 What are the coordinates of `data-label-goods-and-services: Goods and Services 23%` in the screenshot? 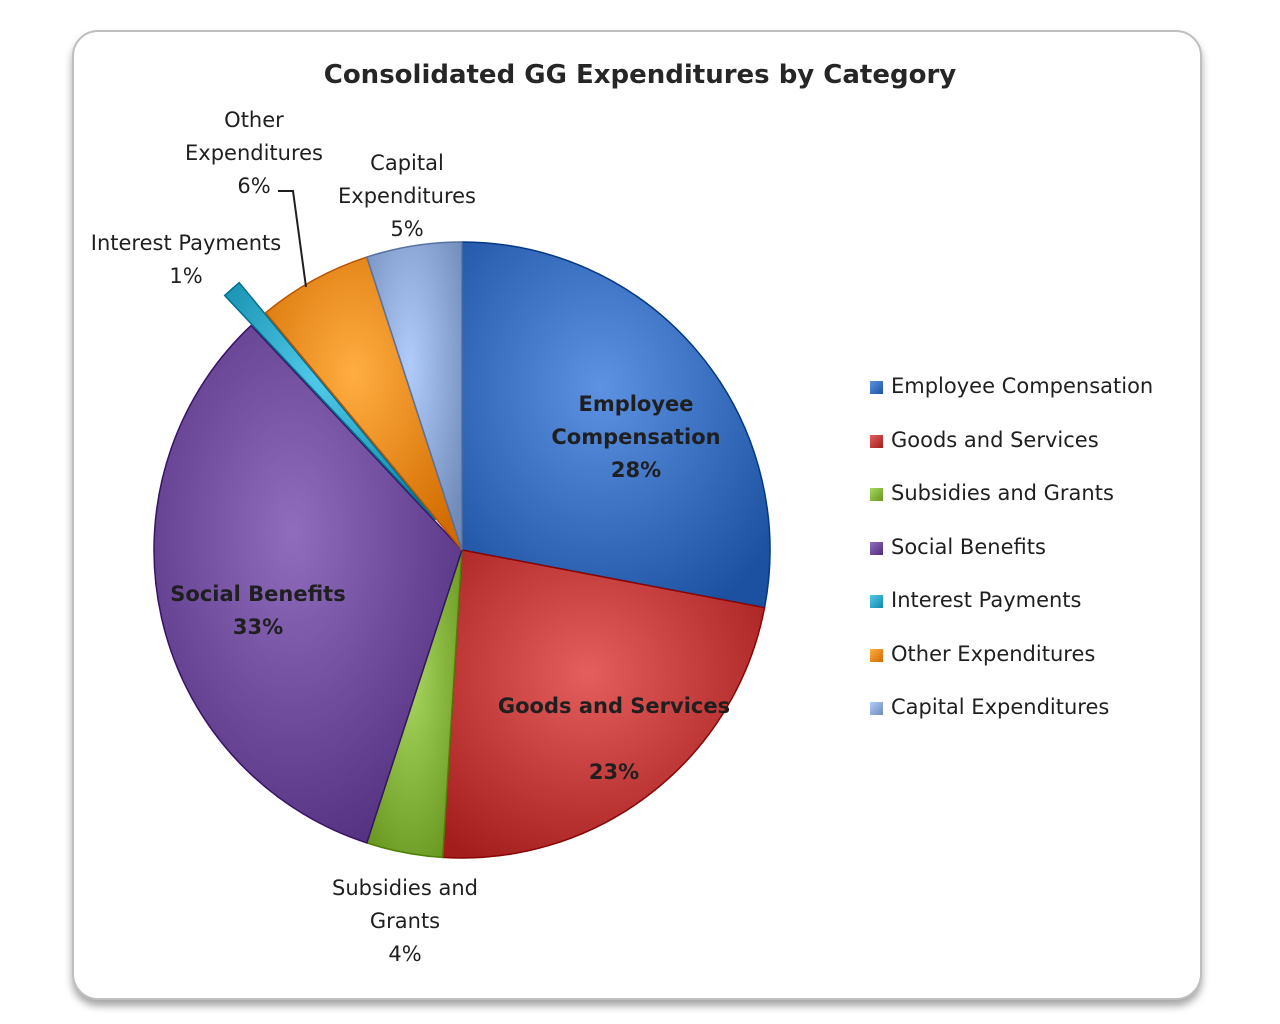 It's located at (614, 739).